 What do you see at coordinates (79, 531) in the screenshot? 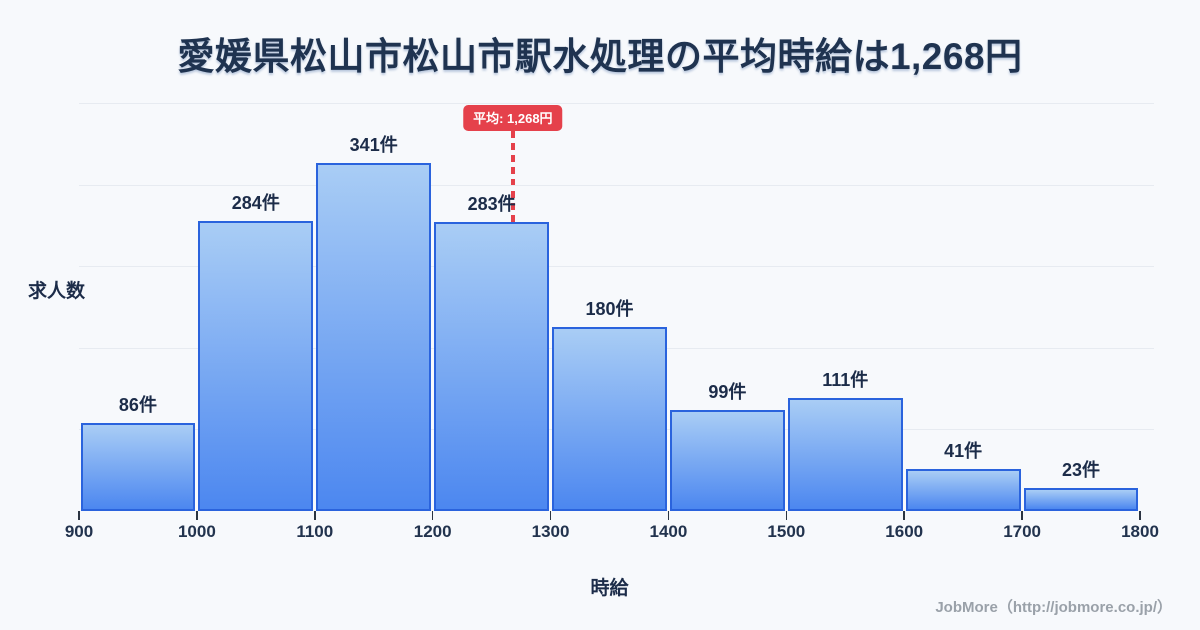
I see `x-axis-tick-label: 900` at bounding box center [79, 531].